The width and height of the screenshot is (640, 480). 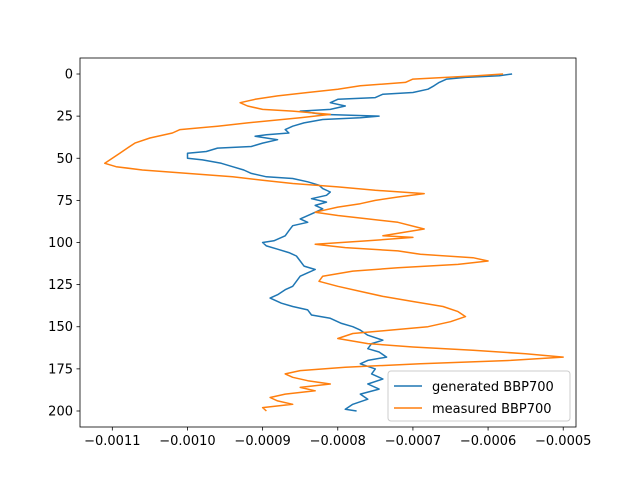 I want to click on x-tick-label: −0.0011, so click(x=112, y=441).